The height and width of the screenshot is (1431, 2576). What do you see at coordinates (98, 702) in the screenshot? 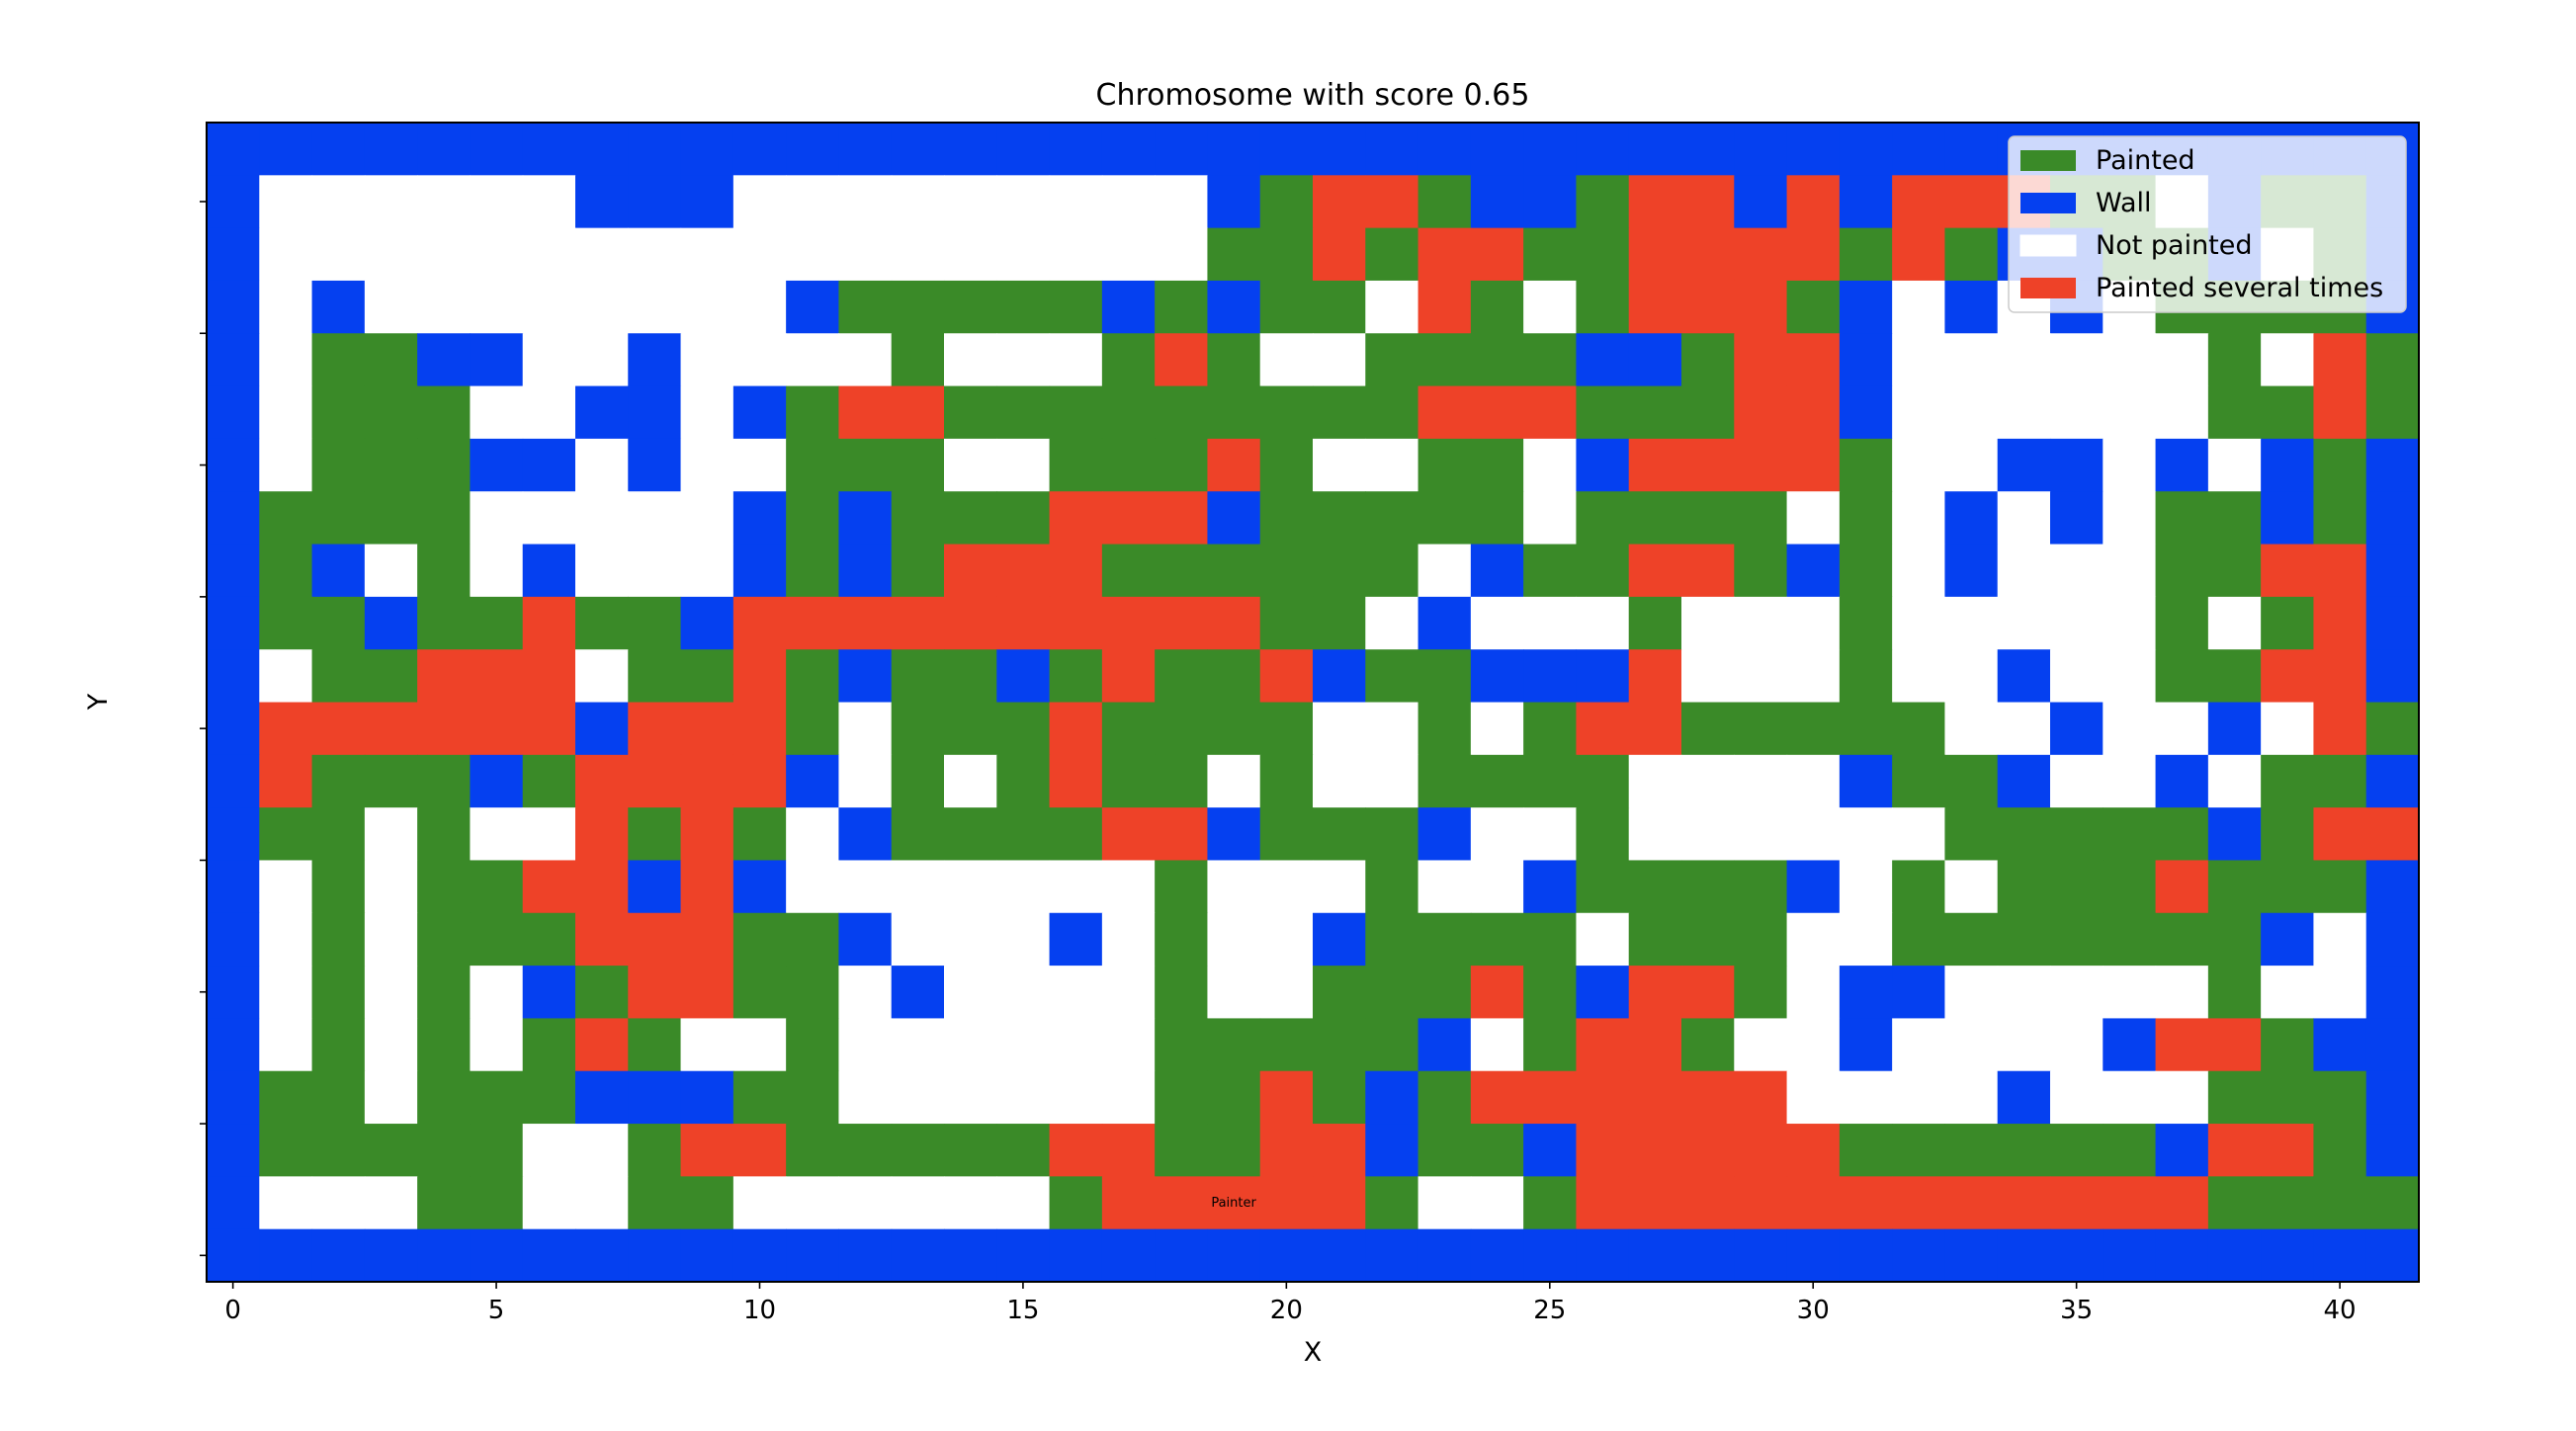
I see `y-axis-label: Y` at bounding box center [98, 702].